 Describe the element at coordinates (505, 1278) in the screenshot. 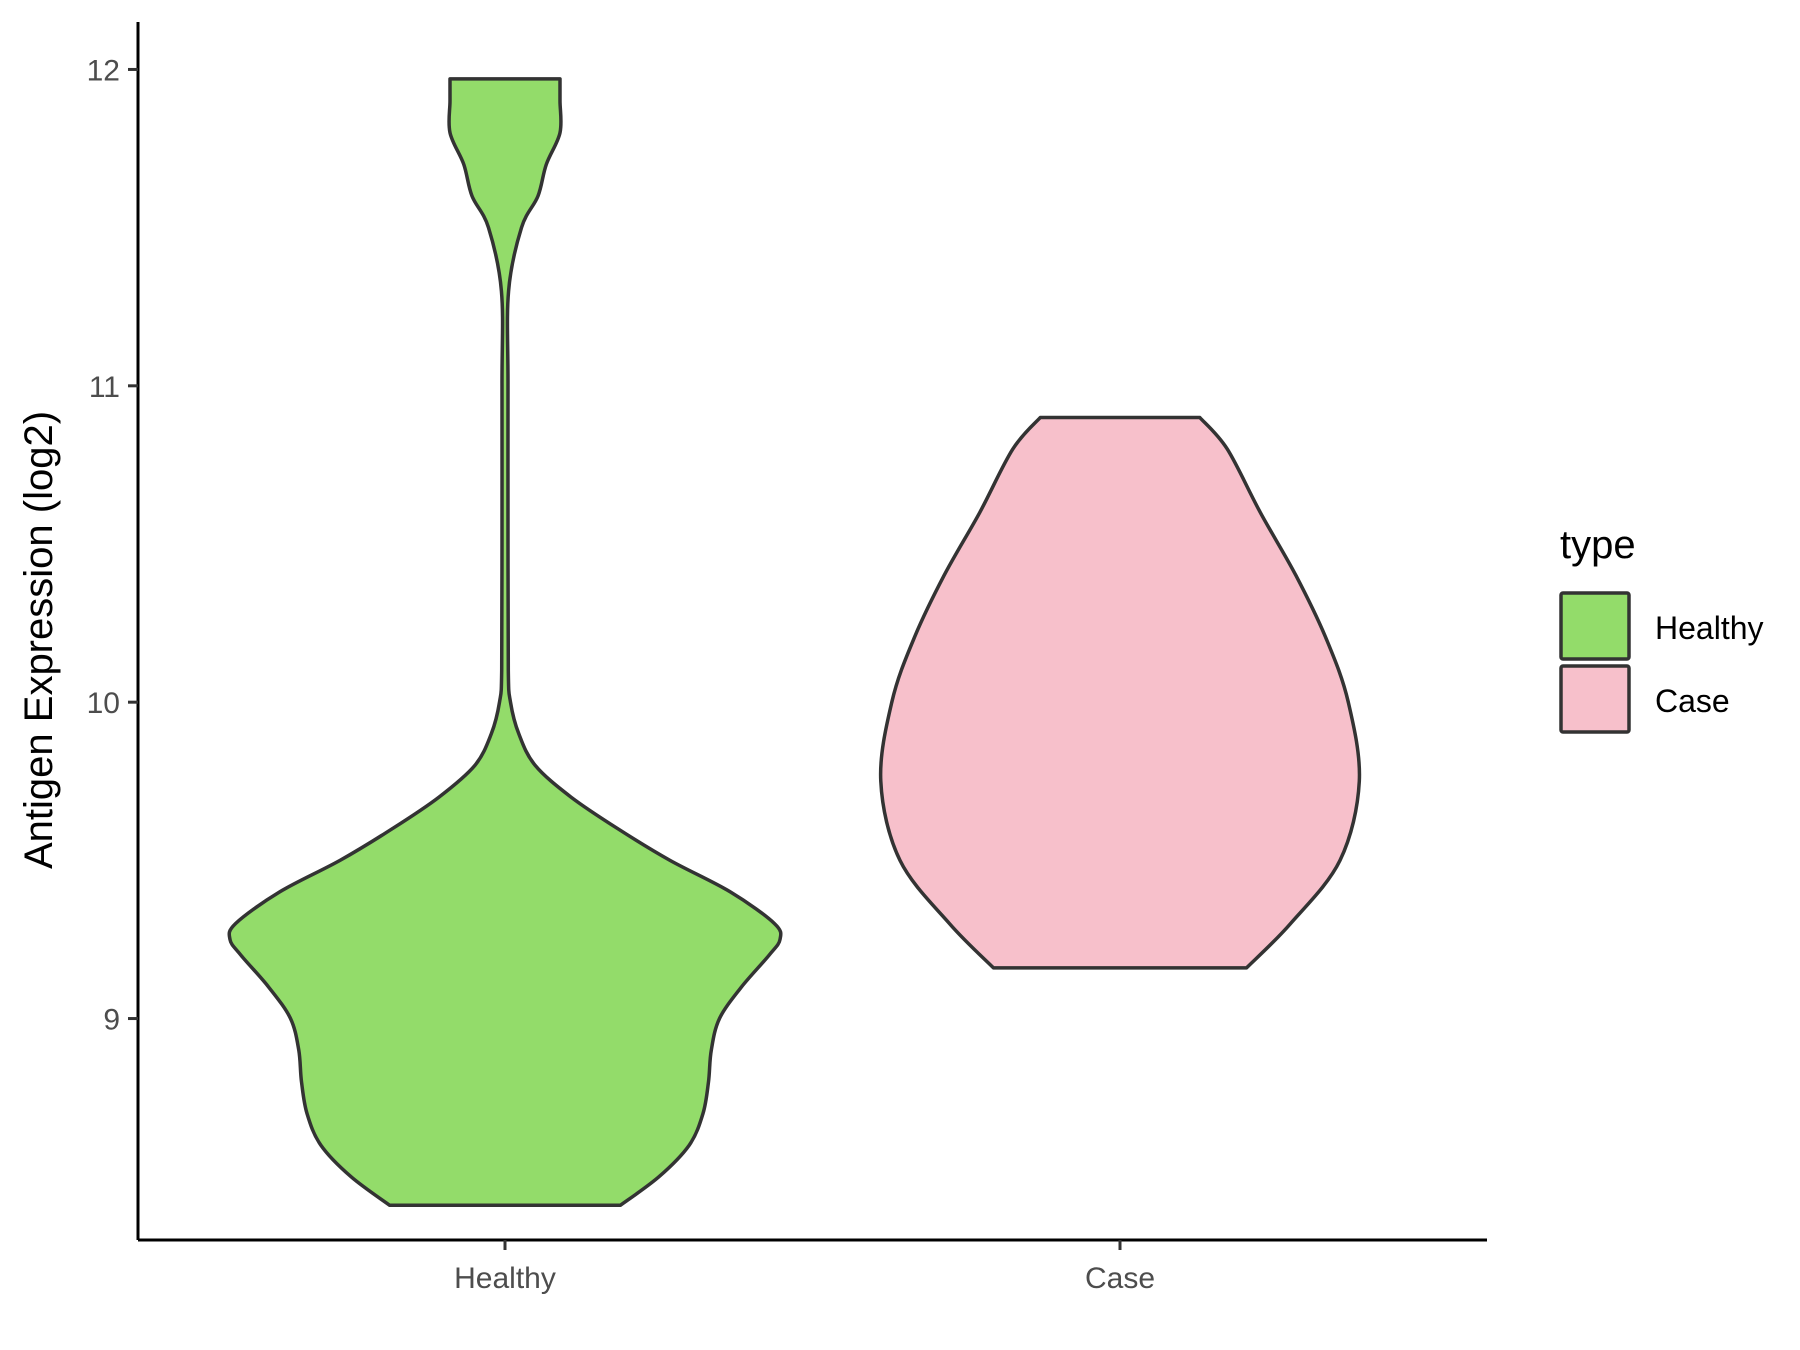

I see `x-tick-label-healthy: Healthy` at that location.